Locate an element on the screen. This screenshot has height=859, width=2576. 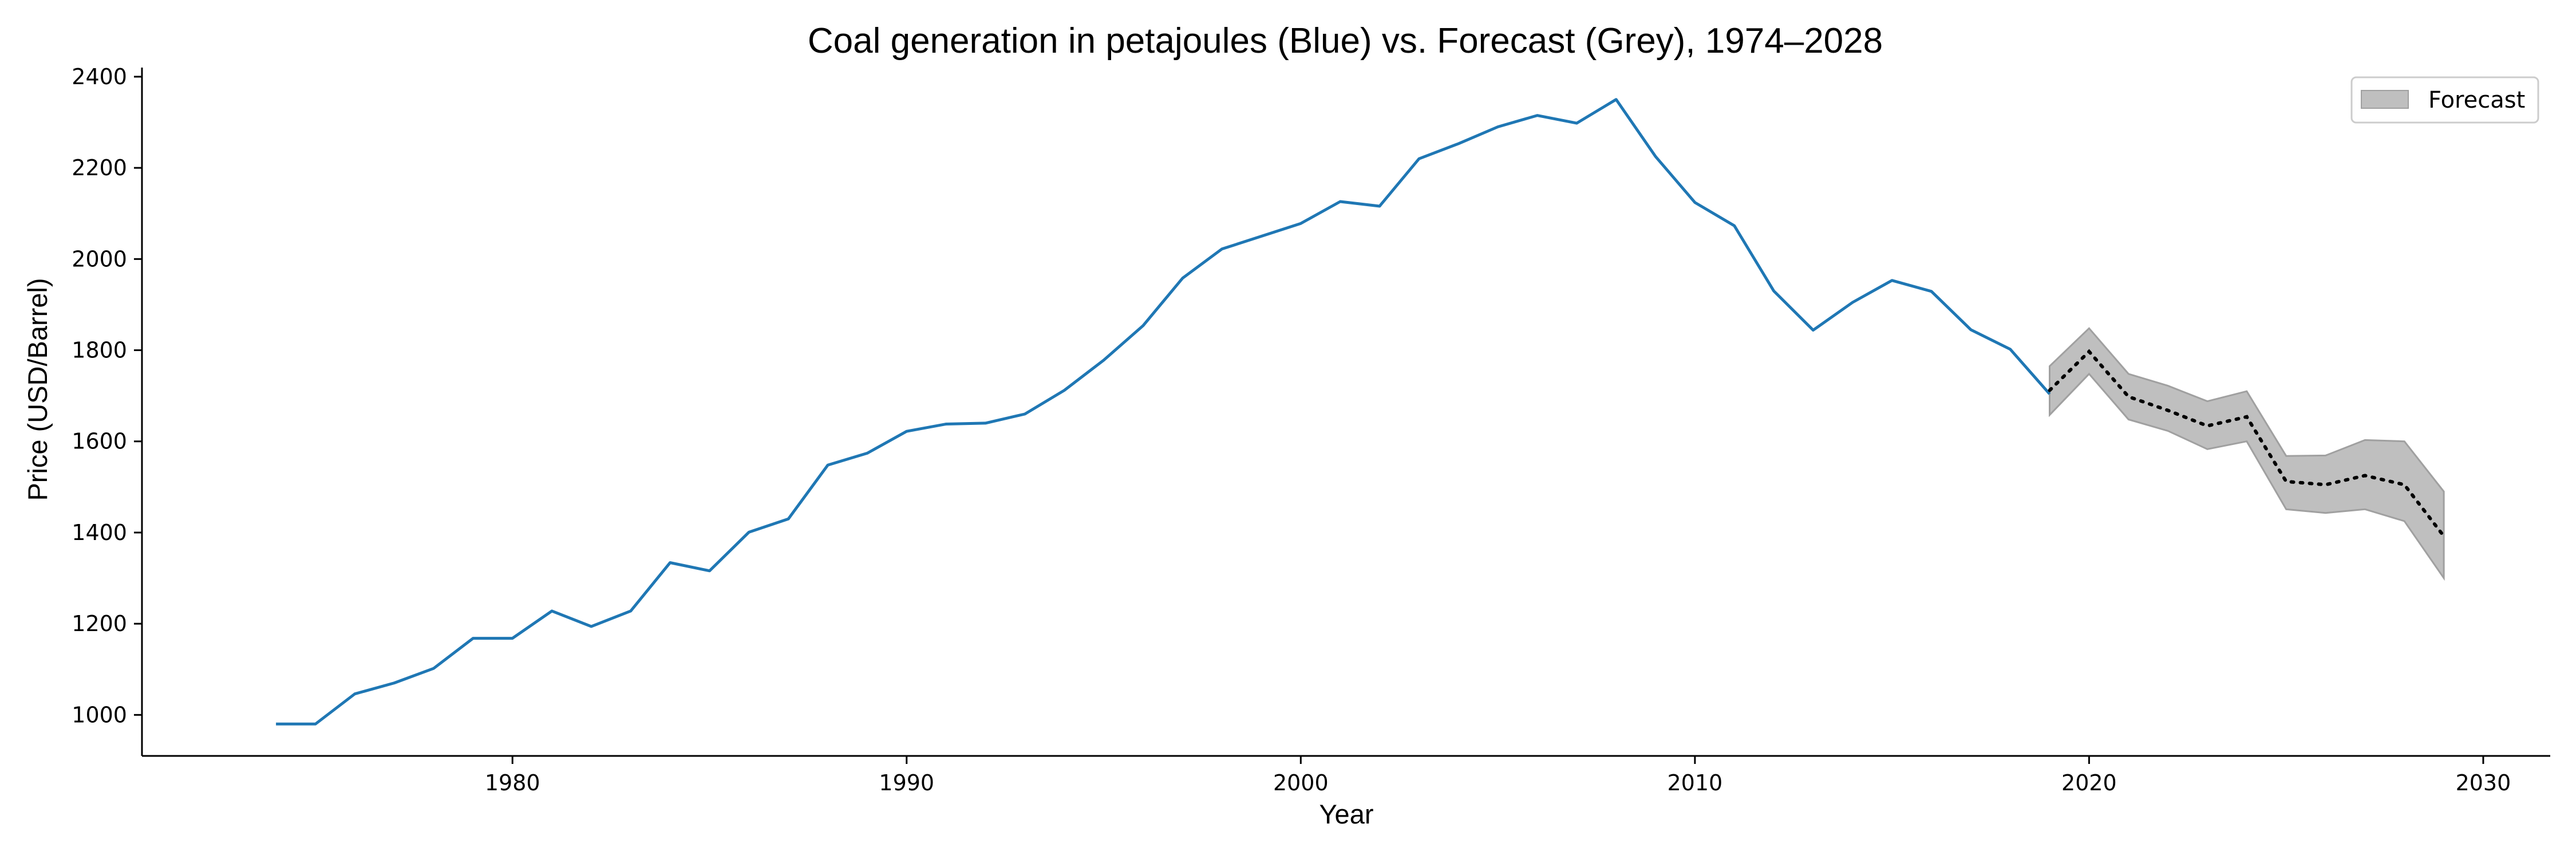
y-axis-label: Price (USD/Barrel) is located at coordinates (37, 389).